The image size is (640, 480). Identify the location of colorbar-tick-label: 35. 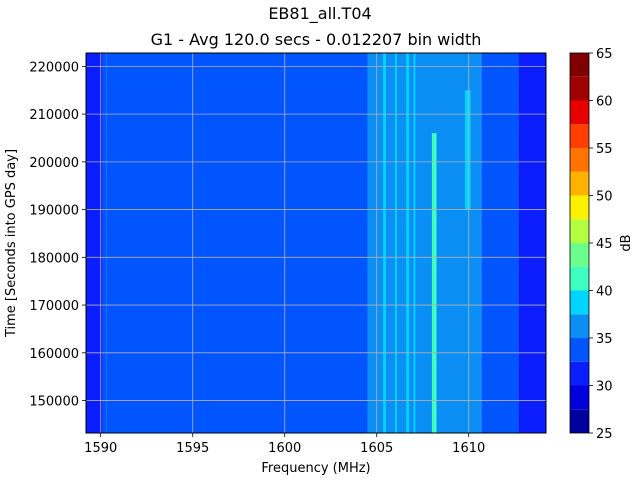
(604, 339).